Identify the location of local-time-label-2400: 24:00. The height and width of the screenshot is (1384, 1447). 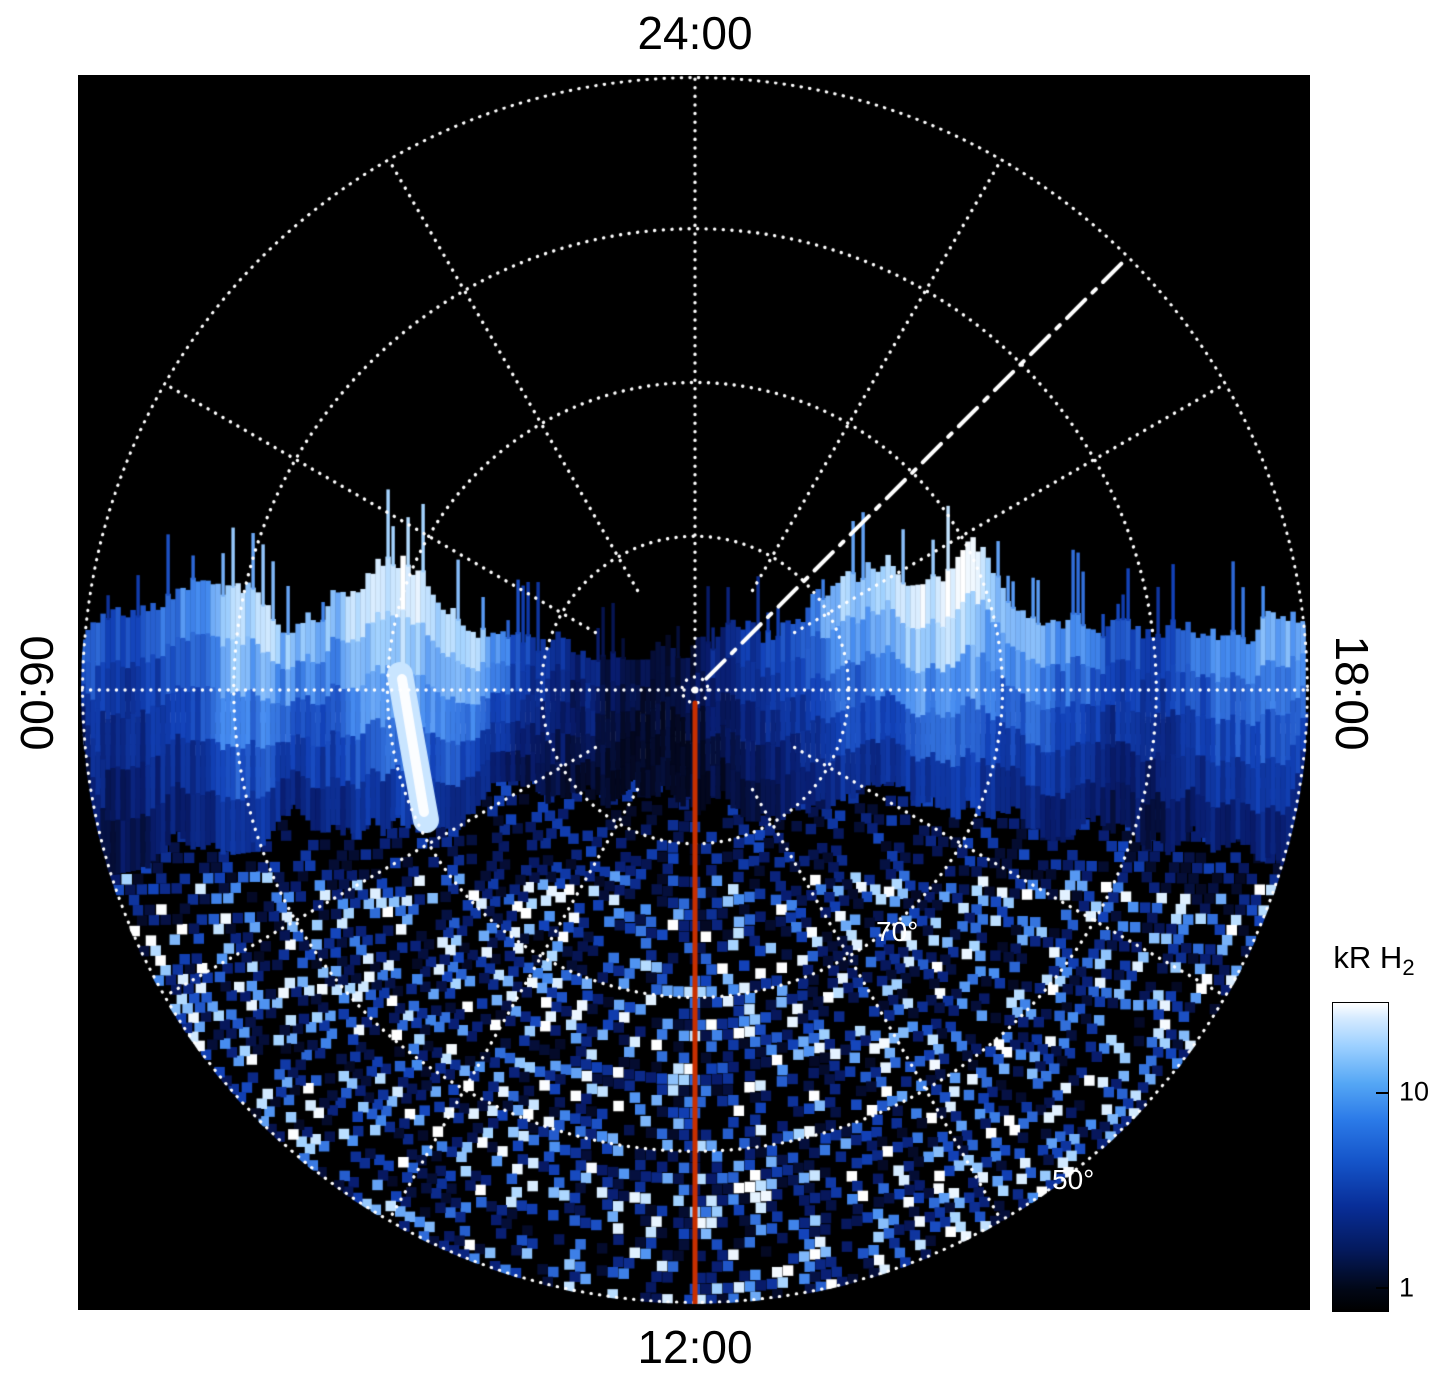
(695, 33).